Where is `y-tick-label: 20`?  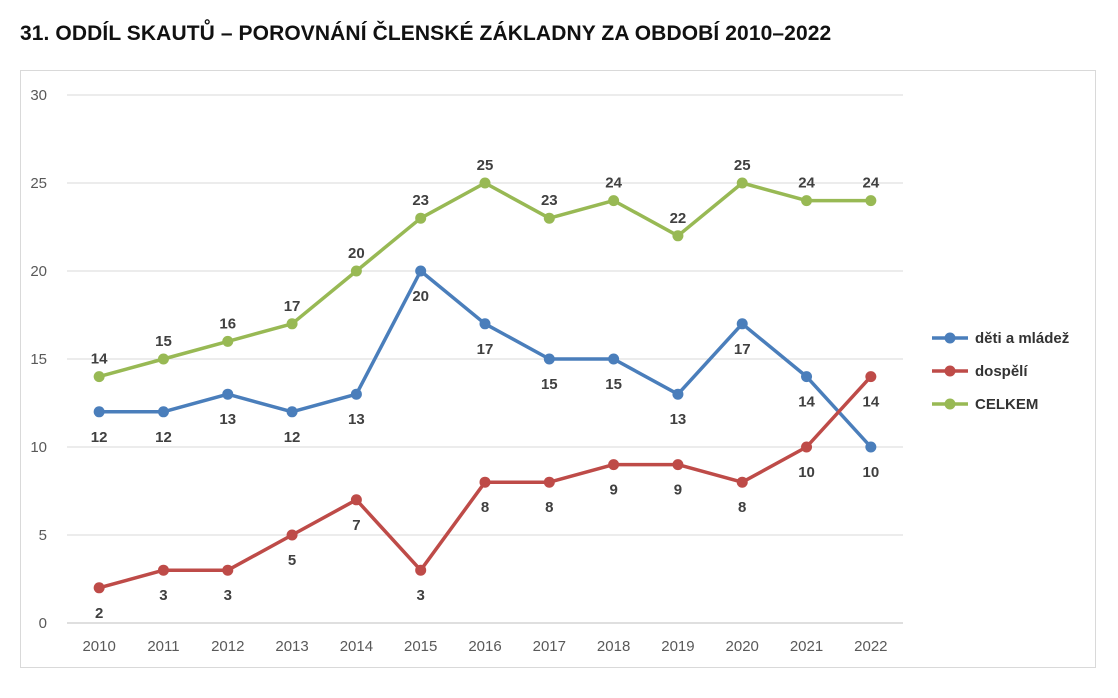 y-tick-label: 20 is located at coordinates (38, 271).